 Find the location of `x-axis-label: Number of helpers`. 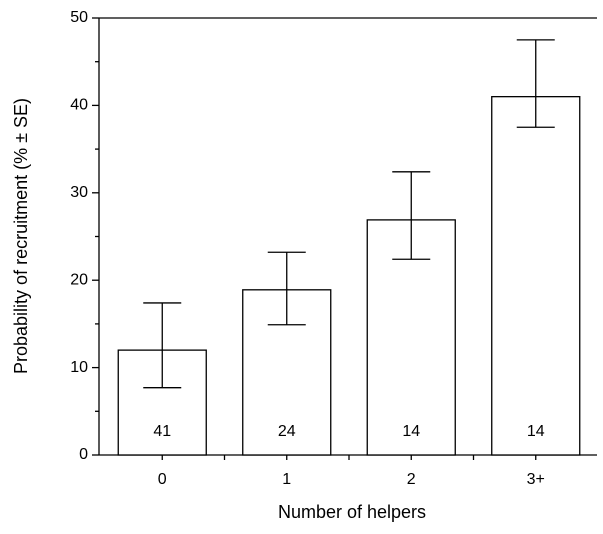

x-axis-label: Number of helpers is located at coordinates (352, 512).